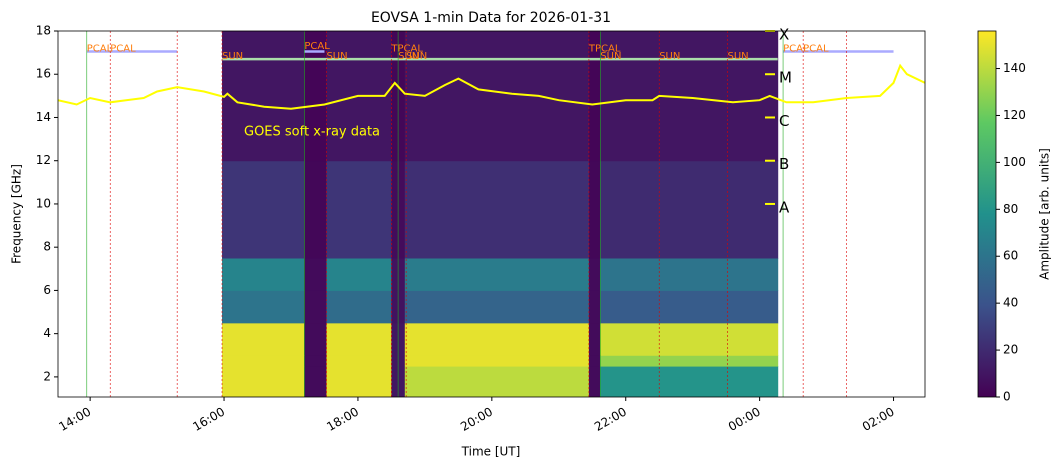 Image resolution: width=1063 pixels, height=468 pixels. I want to click on y-tick-label: 16, so click(43, 74).